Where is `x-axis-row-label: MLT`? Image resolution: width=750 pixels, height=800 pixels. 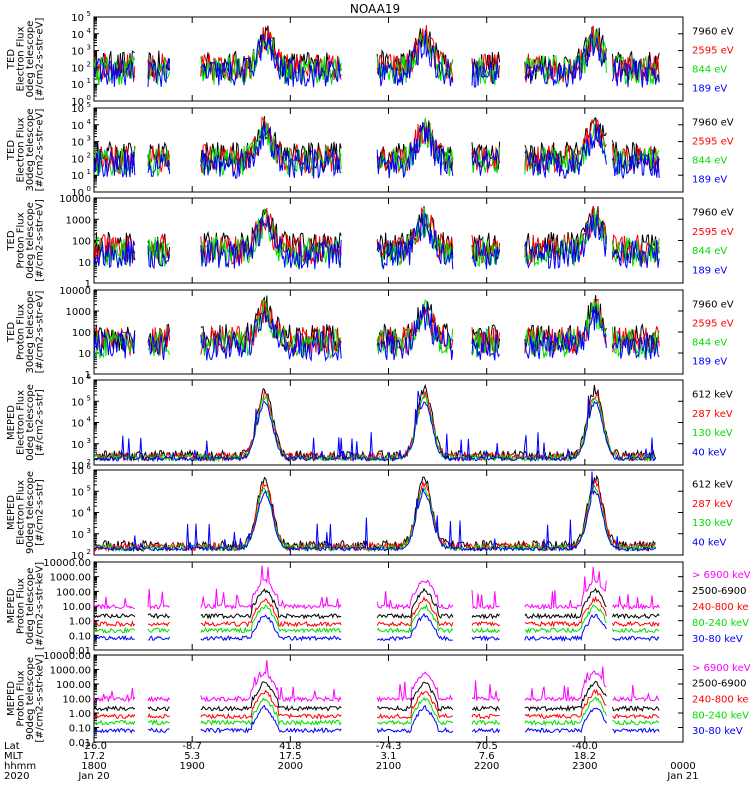
x-axis-row-label: MLT is located at coordinates (14, 756).